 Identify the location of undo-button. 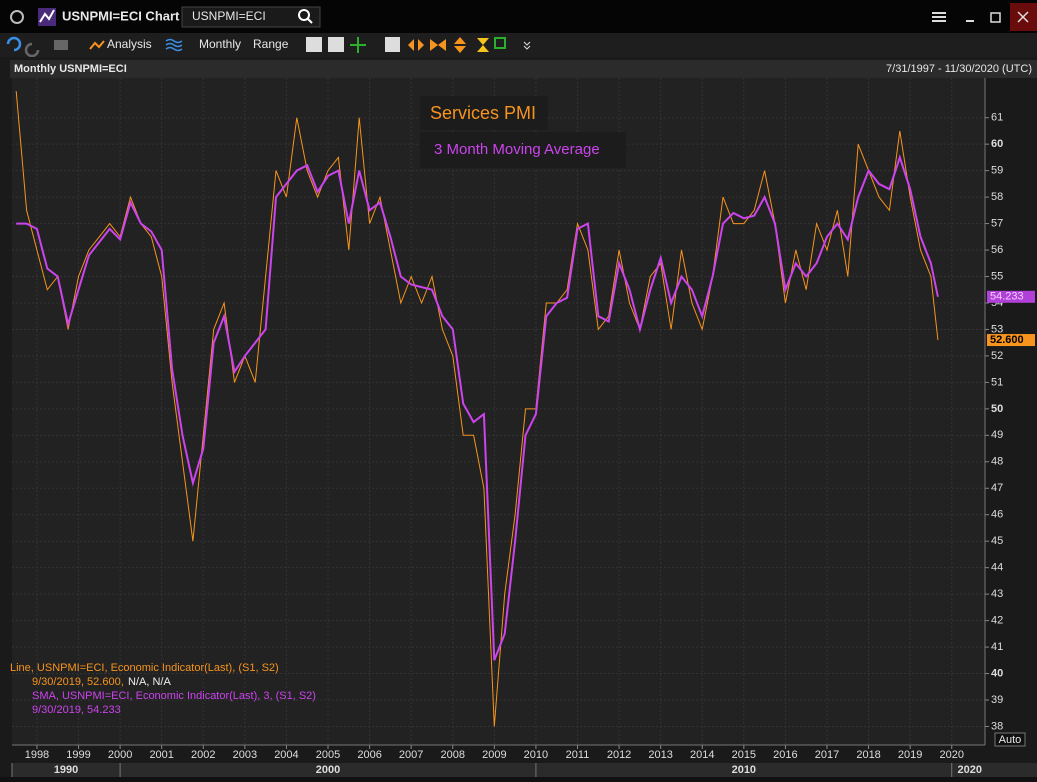
(14, 44).